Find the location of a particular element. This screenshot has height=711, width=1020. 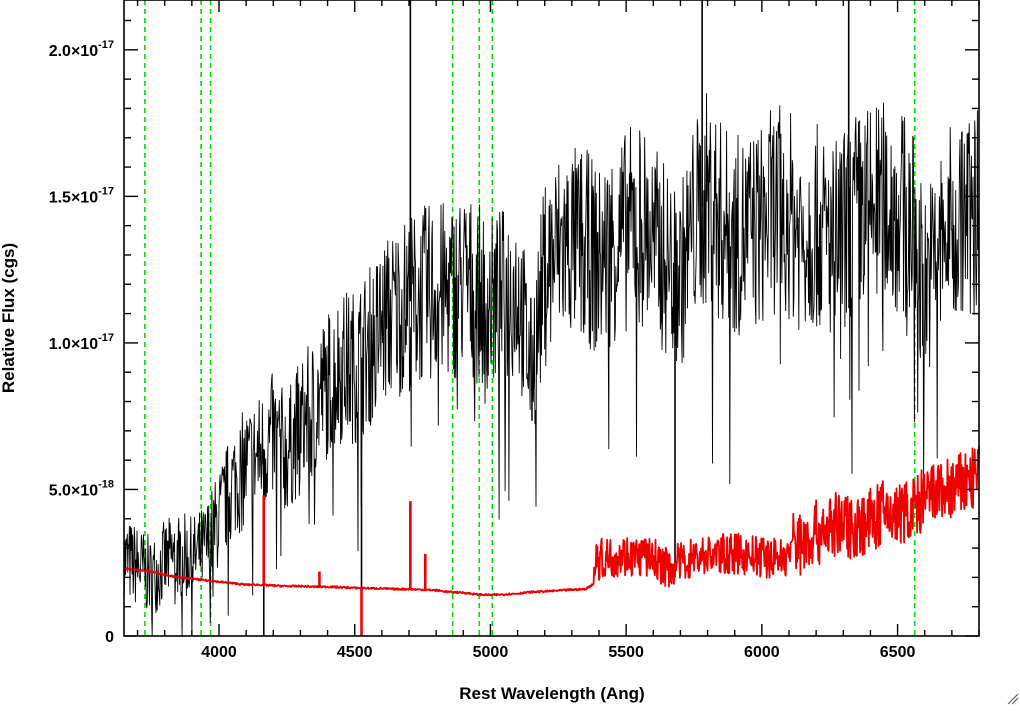

x-tick-label: 4500 is located at coordinates (355, 652).